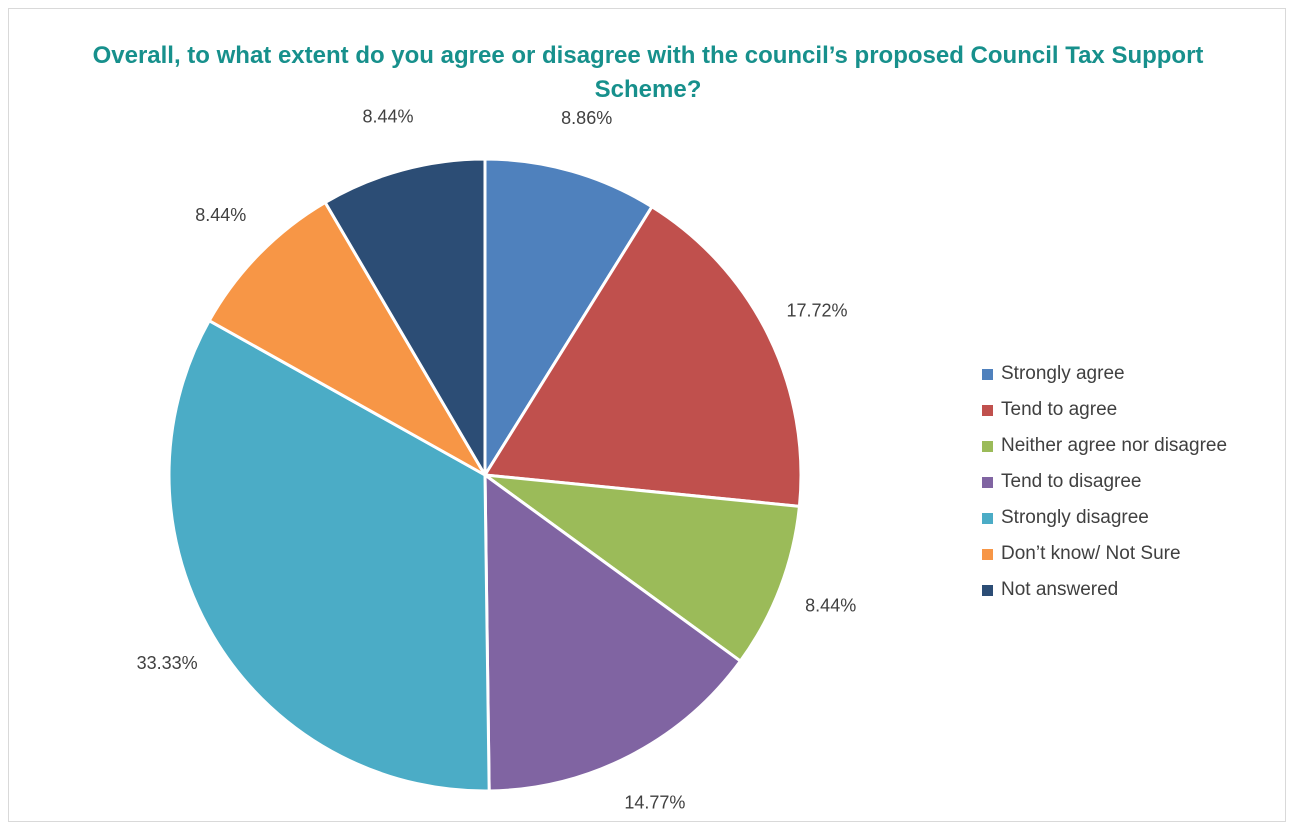  I want to click on legend-label: Don’t know/ Not Sure, so click(1091, 553).